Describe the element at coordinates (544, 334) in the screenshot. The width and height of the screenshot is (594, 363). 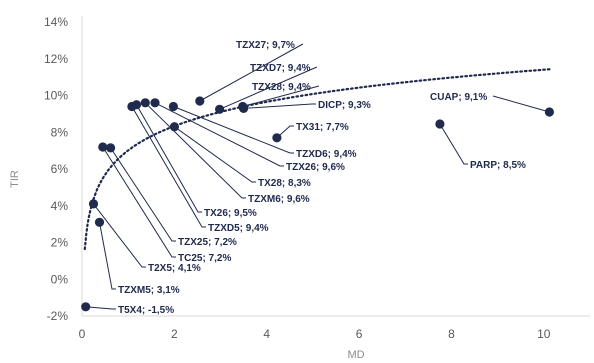
I see `x-tick-label: 10` at that location.